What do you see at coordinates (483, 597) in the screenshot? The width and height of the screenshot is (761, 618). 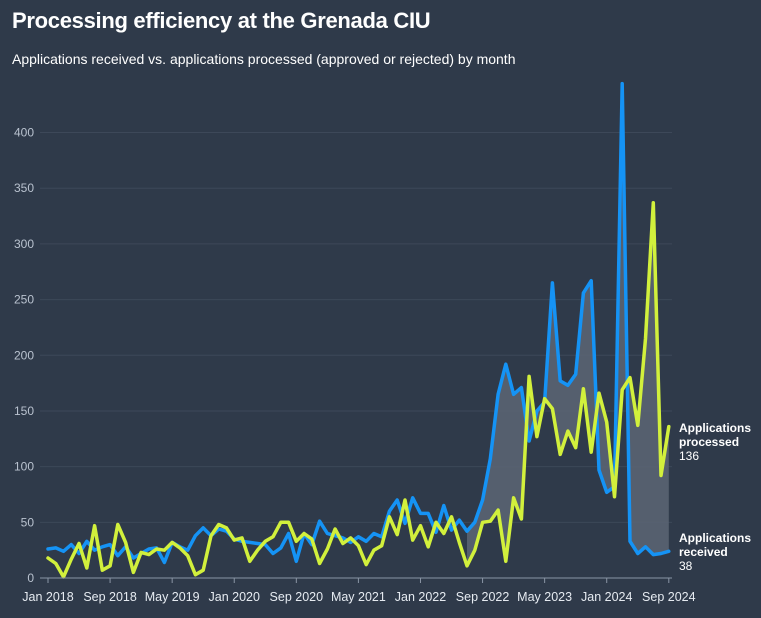 I see `x-tick-label: Sep 2022` at bounding box center [483, 597].